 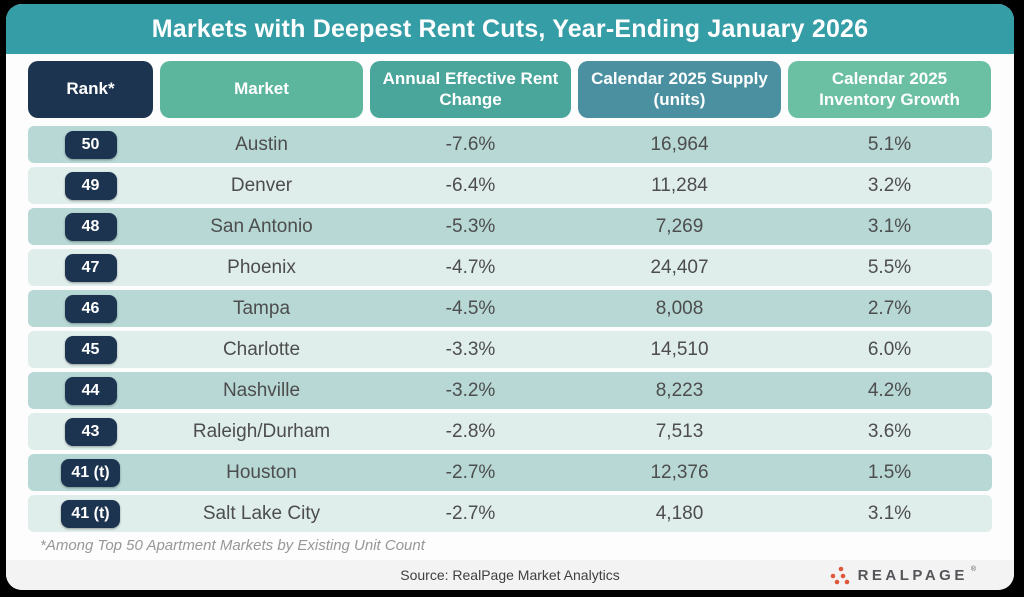 I want to click on market-cell: Phoenix, so click(x=261, y=267).